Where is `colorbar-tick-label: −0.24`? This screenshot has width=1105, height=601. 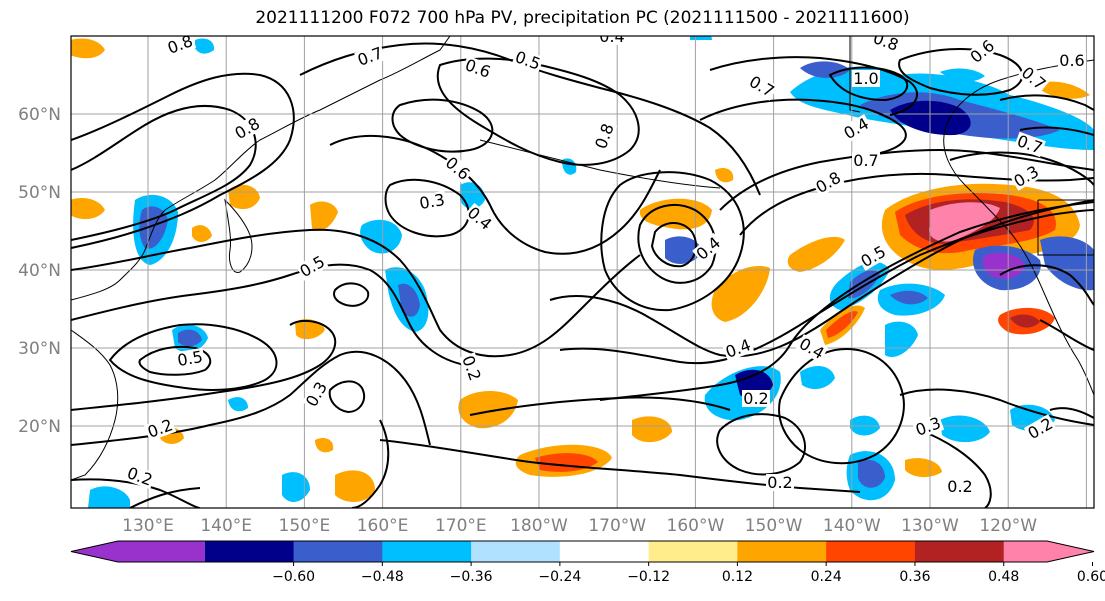 colorbar-tick-label: −0.24 is located at coordinates (559, 577).